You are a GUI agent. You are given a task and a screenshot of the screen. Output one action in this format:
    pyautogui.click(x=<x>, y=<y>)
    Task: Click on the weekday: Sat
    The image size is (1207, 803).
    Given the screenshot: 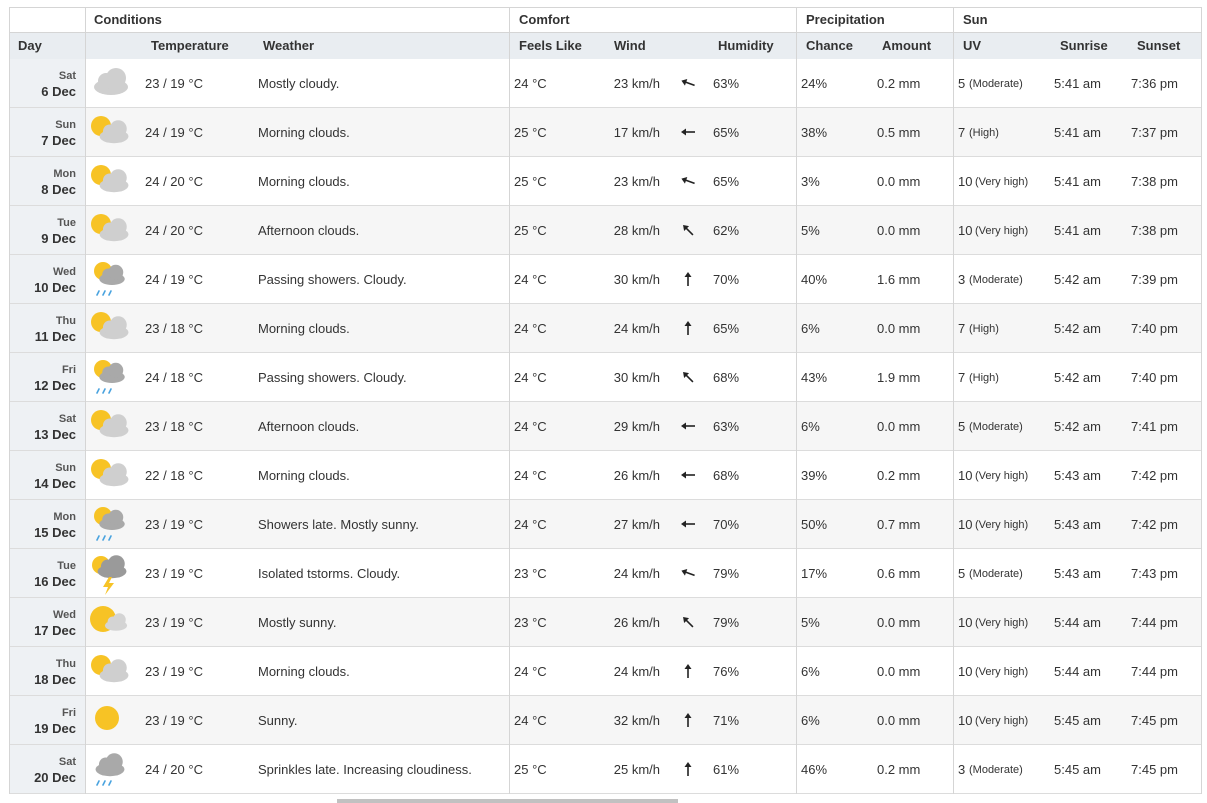 What is the action you would take?
    pyautogui.click(x=67, y=419)
    